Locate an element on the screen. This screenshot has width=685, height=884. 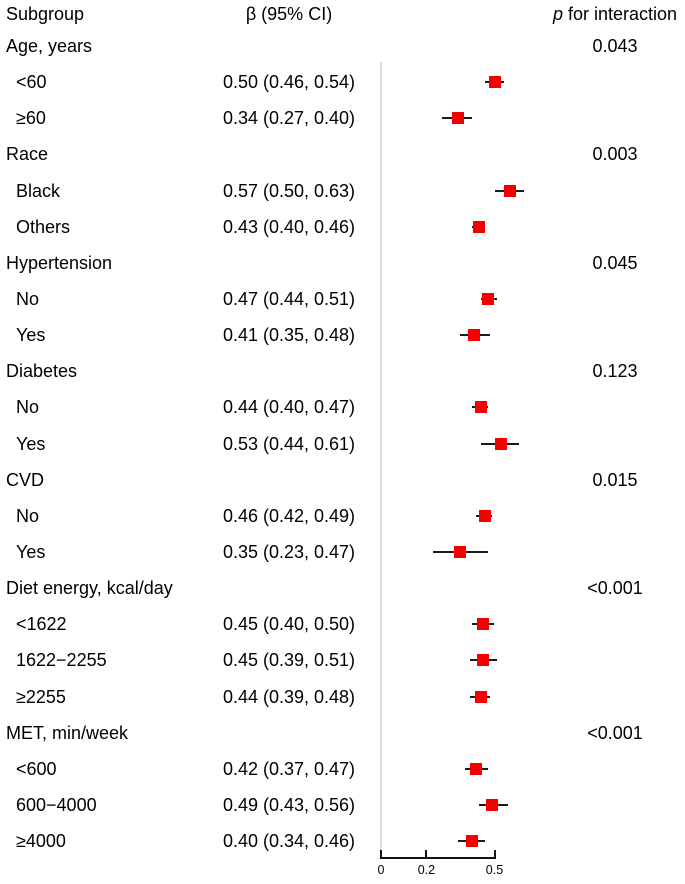
beta-ci-value: 0.35 (0.23, 0.47) is located at coordinates (289, 551).